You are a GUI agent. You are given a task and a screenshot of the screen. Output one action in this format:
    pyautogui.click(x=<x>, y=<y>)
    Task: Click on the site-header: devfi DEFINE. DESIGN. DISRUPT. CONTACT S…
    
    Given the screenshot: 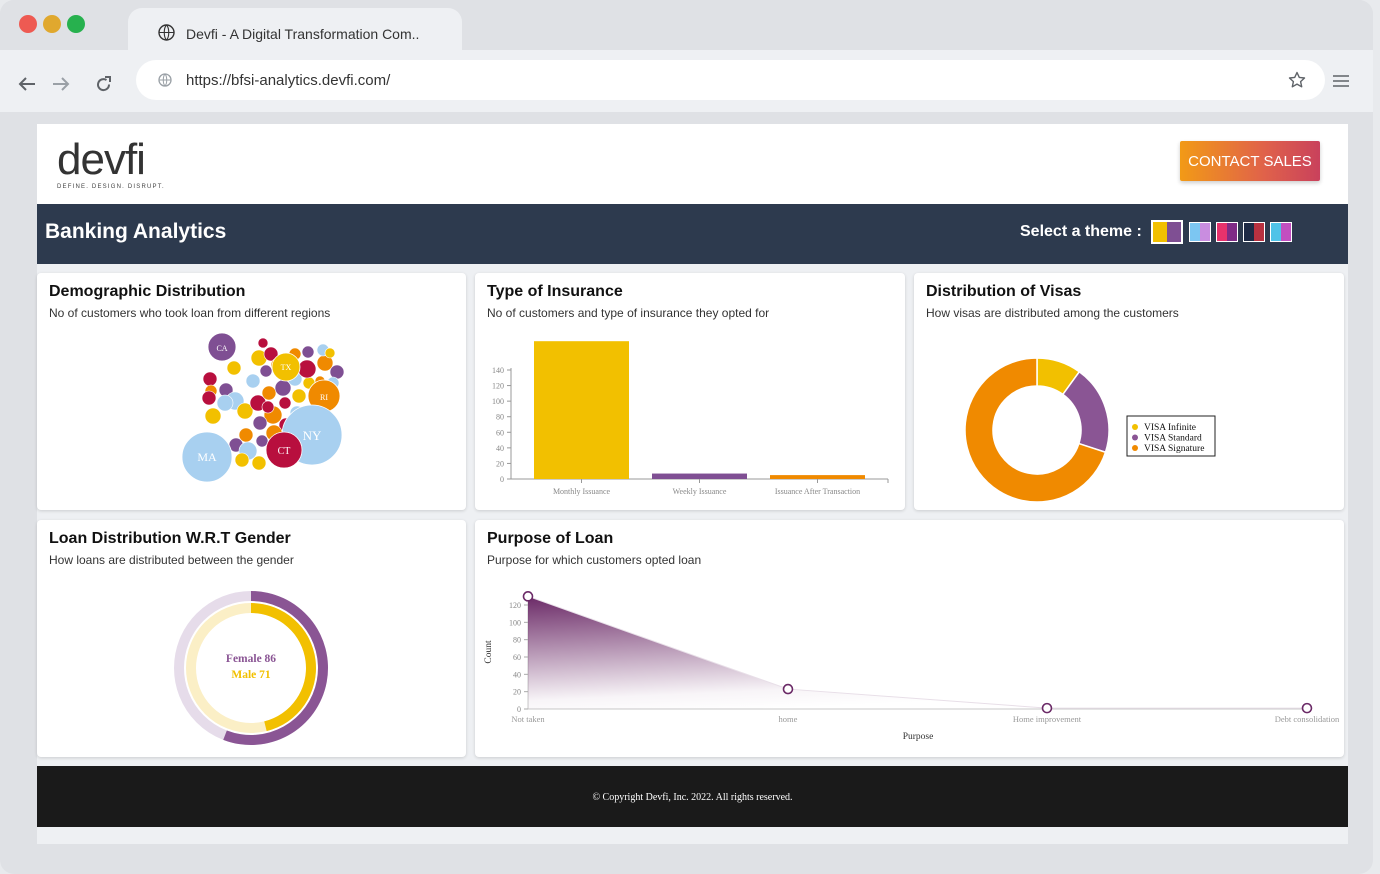 What is the action you would take?
    pyautogui.click(x=692, y=164)
    